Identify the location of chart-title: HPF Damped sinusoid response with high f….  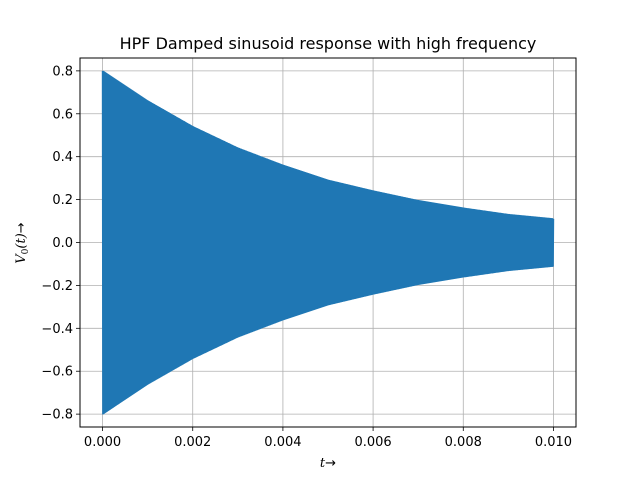
(328, 43).